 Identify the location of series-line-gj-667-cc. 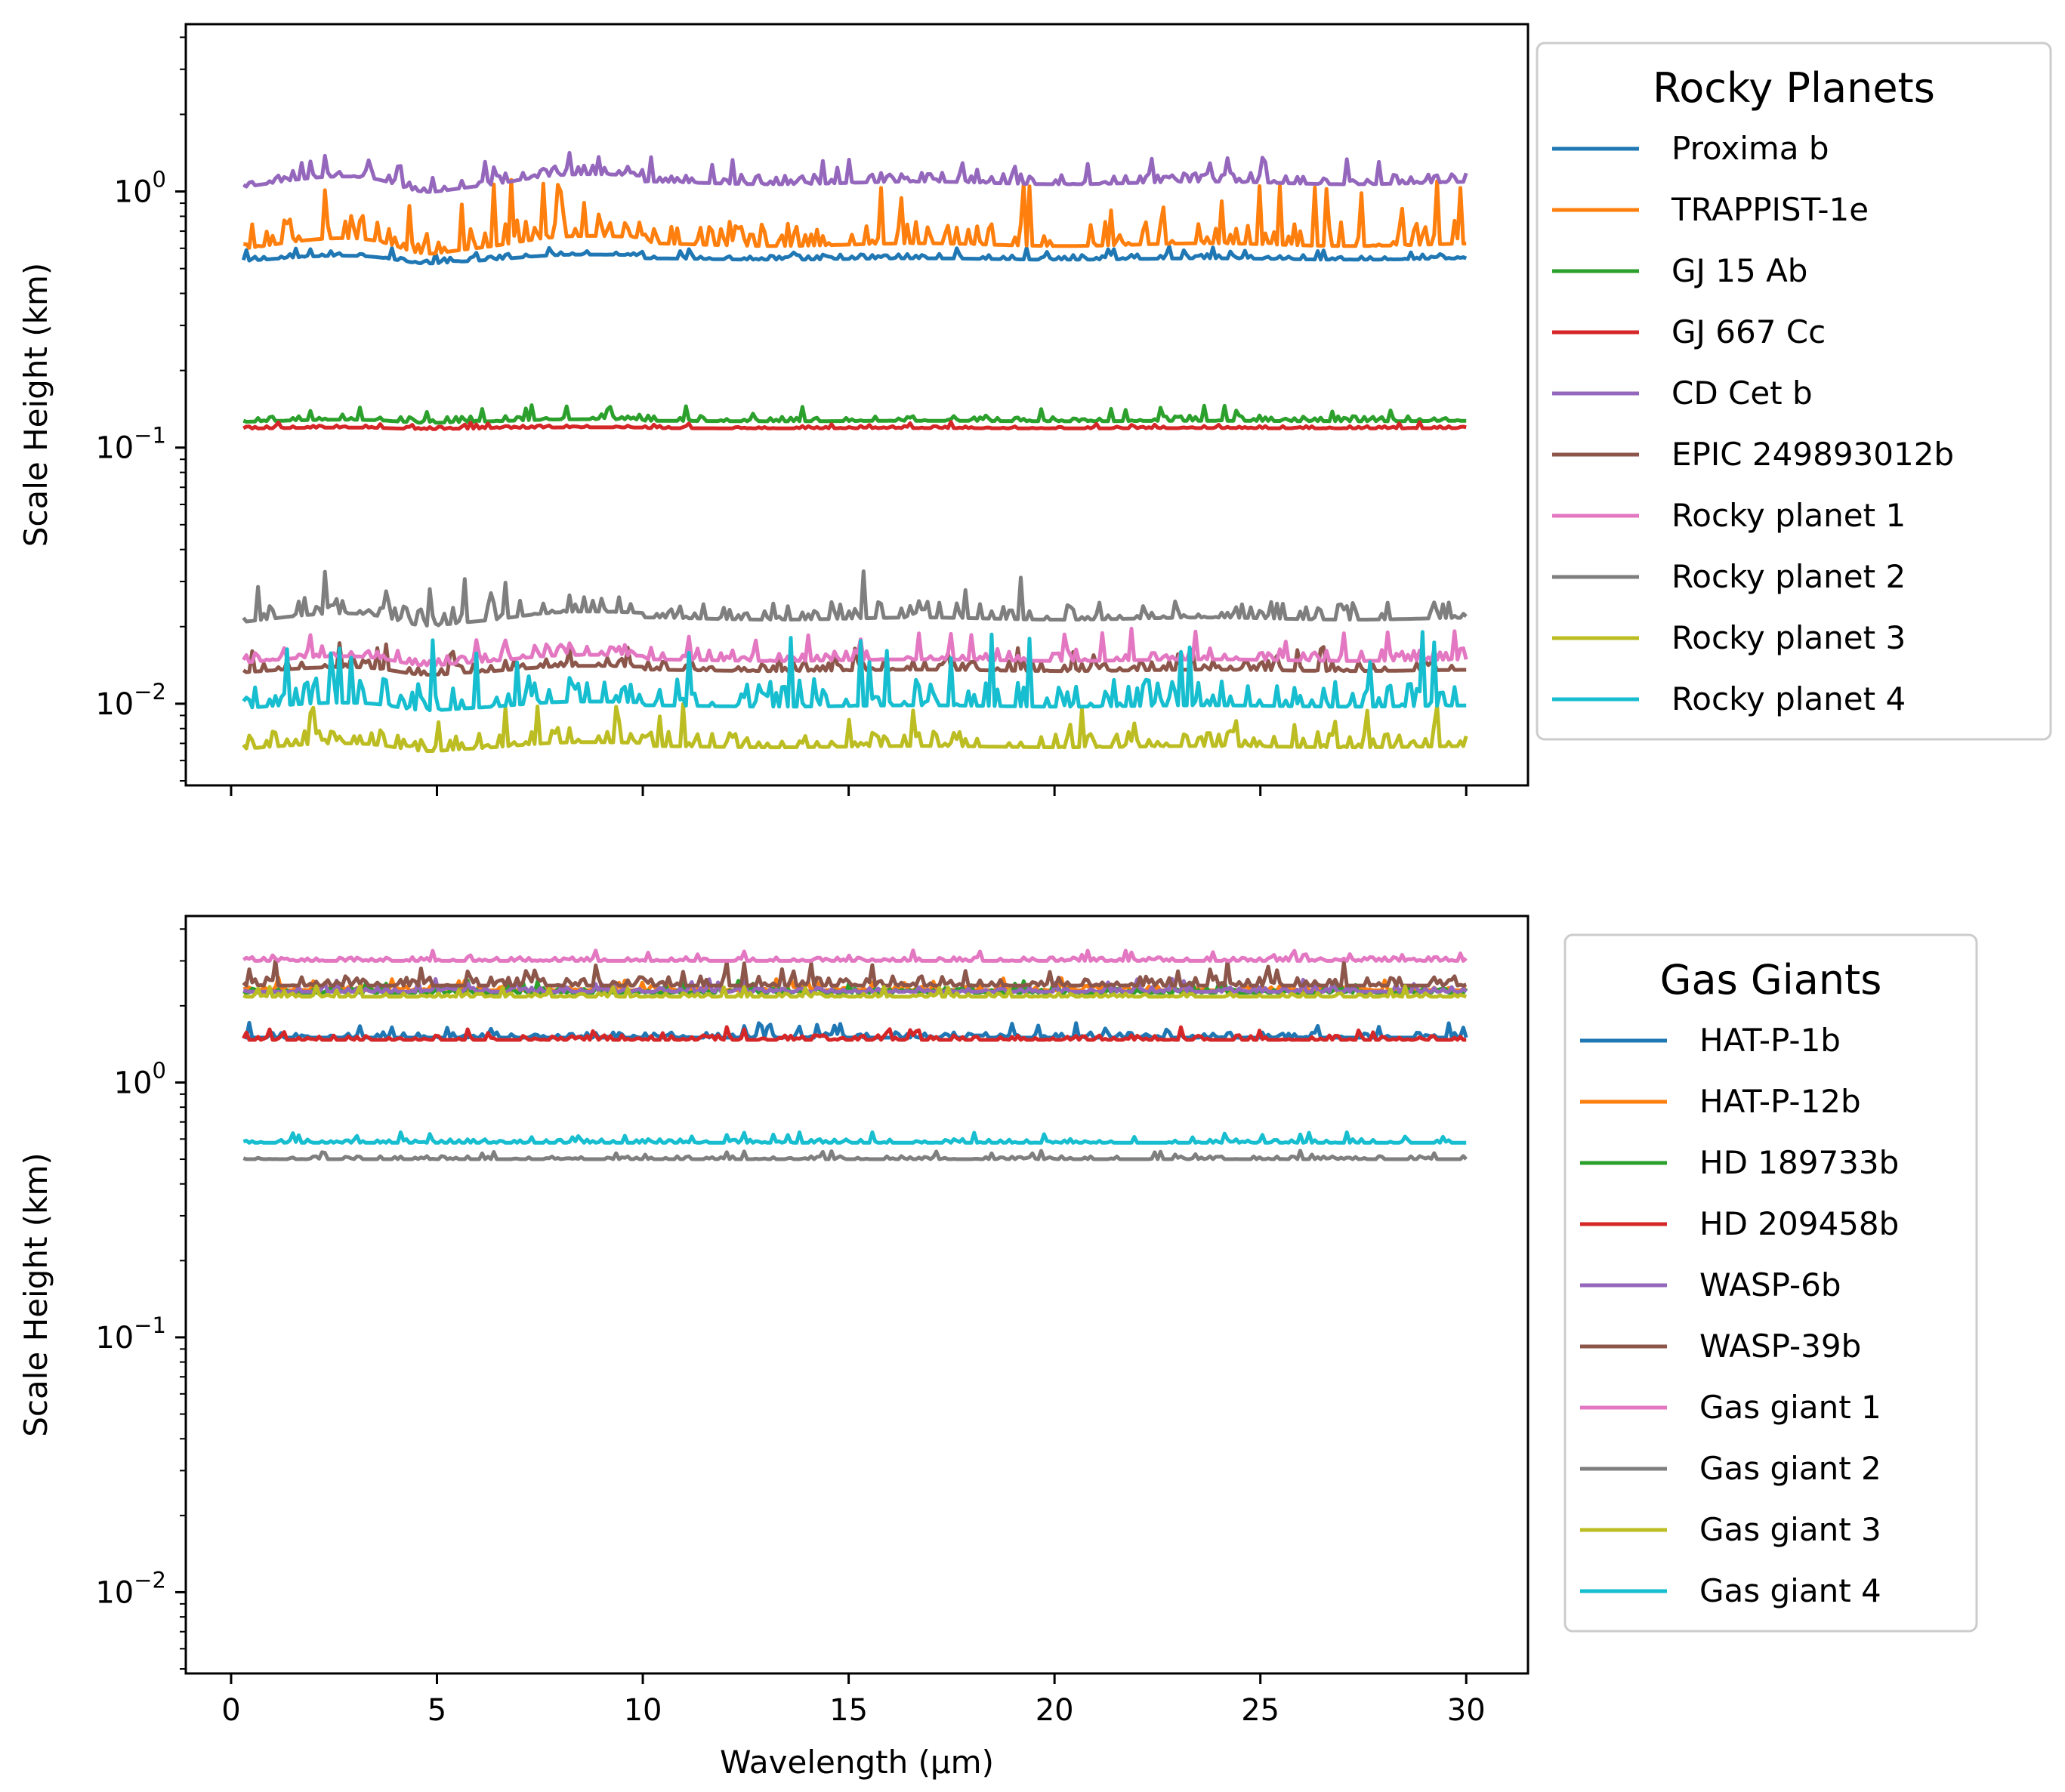
(854, 425).